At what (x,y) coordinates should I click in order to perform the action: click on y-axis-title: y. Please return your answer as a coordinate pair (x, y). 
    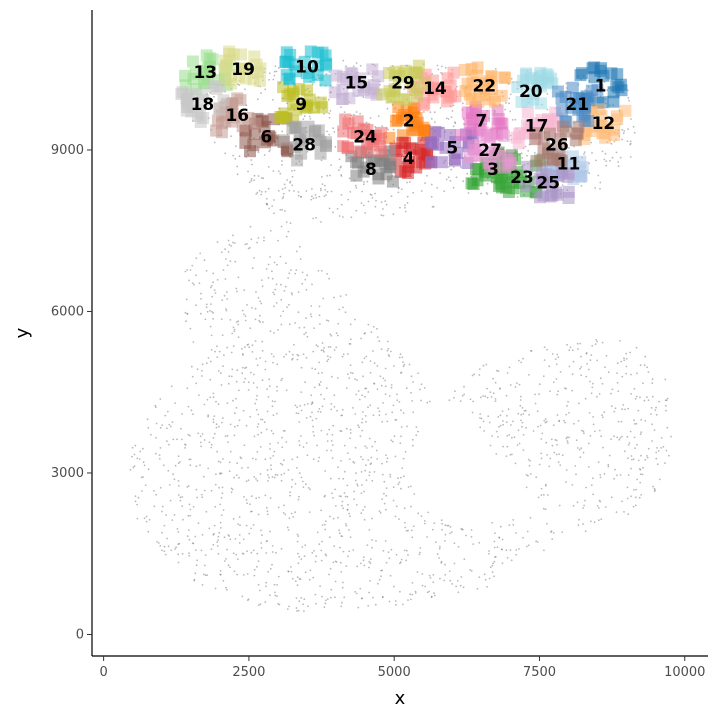
    Looking at the image, I should click on (22, 332).